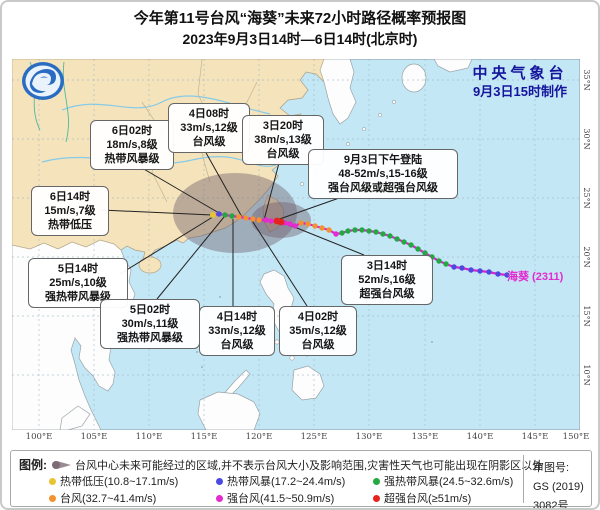 The width and height of the screenshot is (600, 510). Describe the element at coordinates (425, 437) in the screenshot. I see `lon-label: 135°E` at that location.